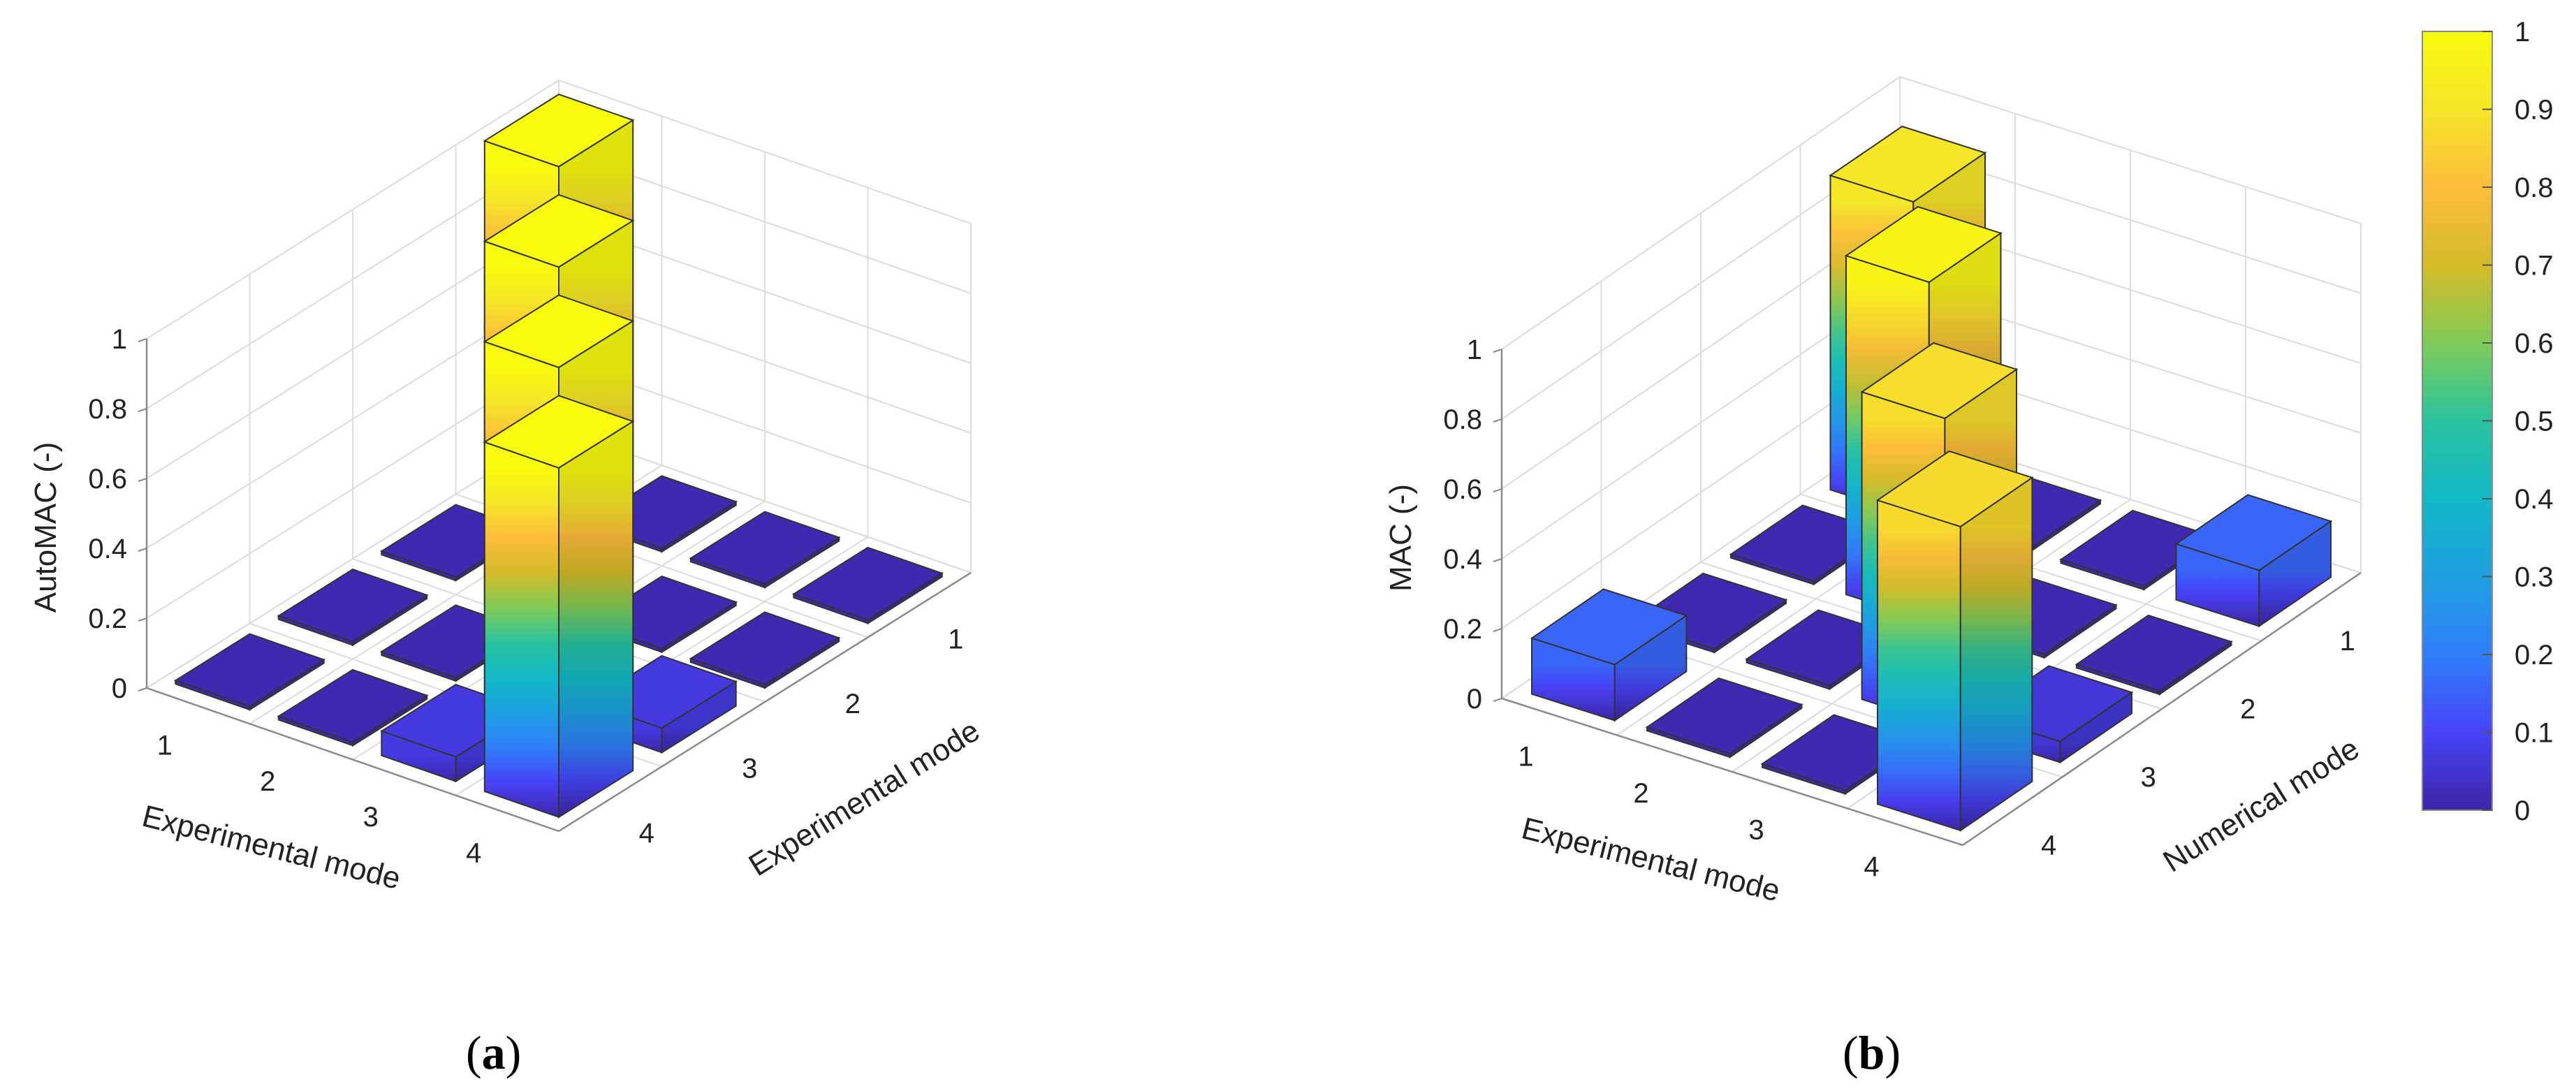  Describe the element at coordinates (2457, 421) in the screenshot. I see `colorbar-gradient` at that location.